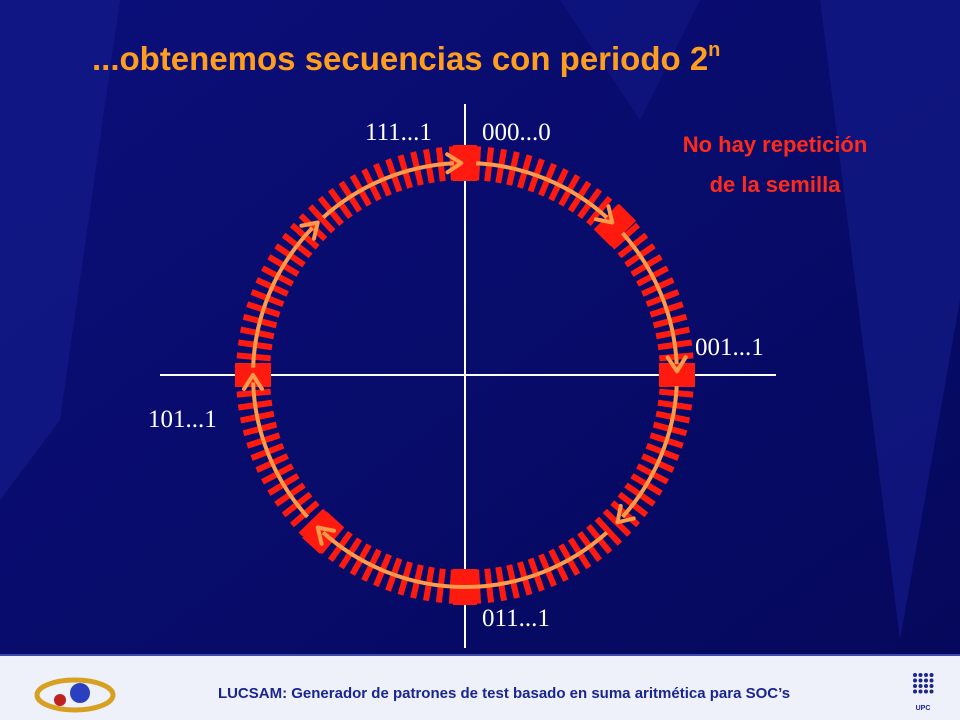 The height and width of the screenshot is (720, 960). I want to click on label: 111...1, so click(398, 132).